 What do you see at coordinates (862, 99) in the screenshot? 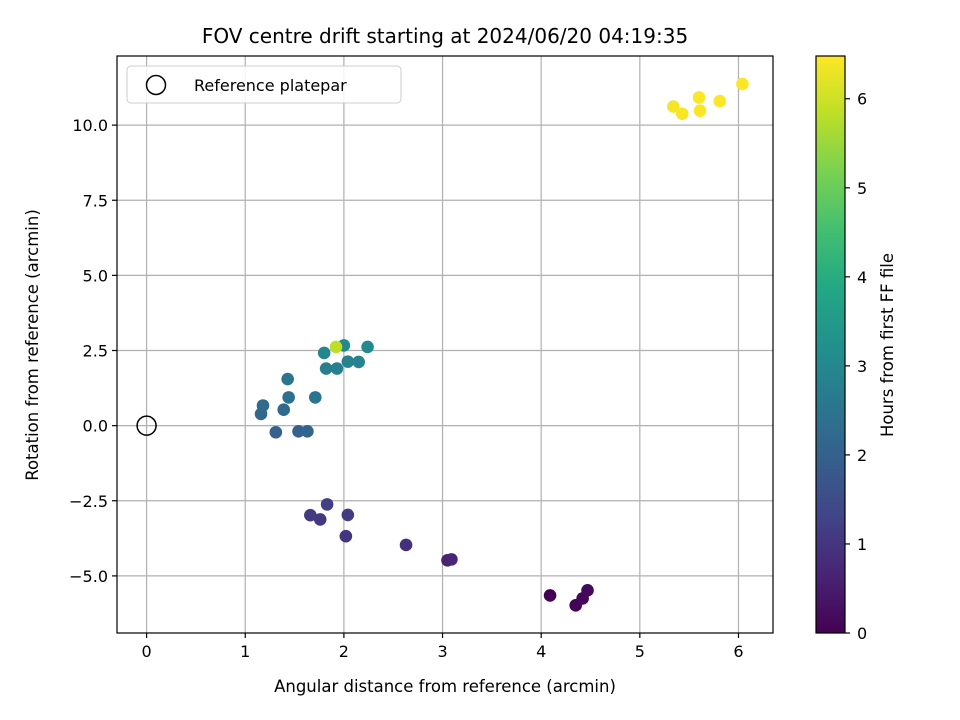
I see `colorbar-tick-label: 6` at bounding box center [862, 99].